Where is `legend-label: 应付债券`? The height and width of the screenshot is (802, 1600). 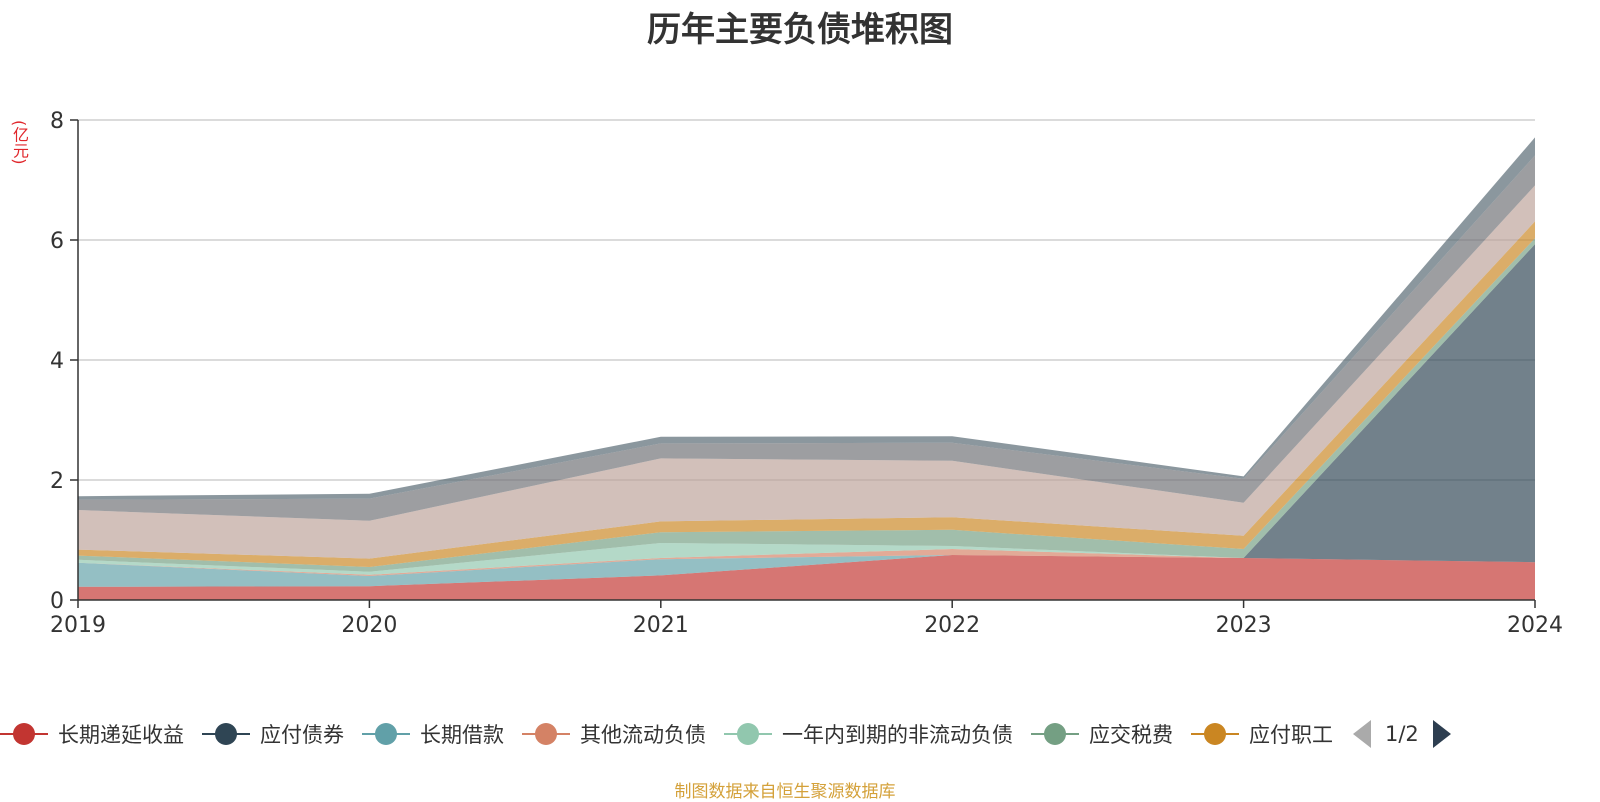
legend-label: 应付债券 is located at coordinates (302, 735).